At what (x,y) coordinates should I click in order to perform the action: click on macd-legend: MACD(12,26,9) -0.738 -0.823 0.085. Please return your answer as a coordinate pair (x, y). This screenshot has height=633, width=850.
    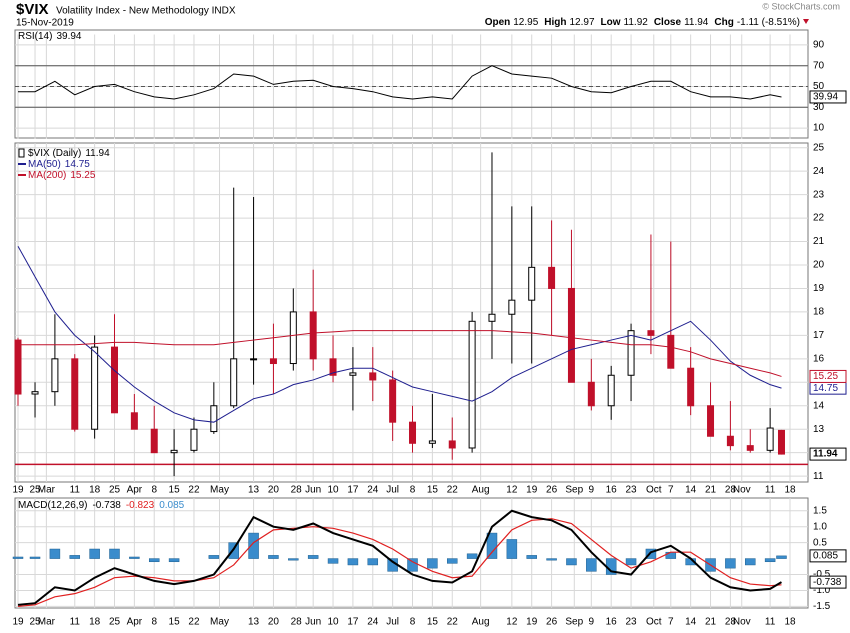
    Looking at the image, I should click on (101, 505).